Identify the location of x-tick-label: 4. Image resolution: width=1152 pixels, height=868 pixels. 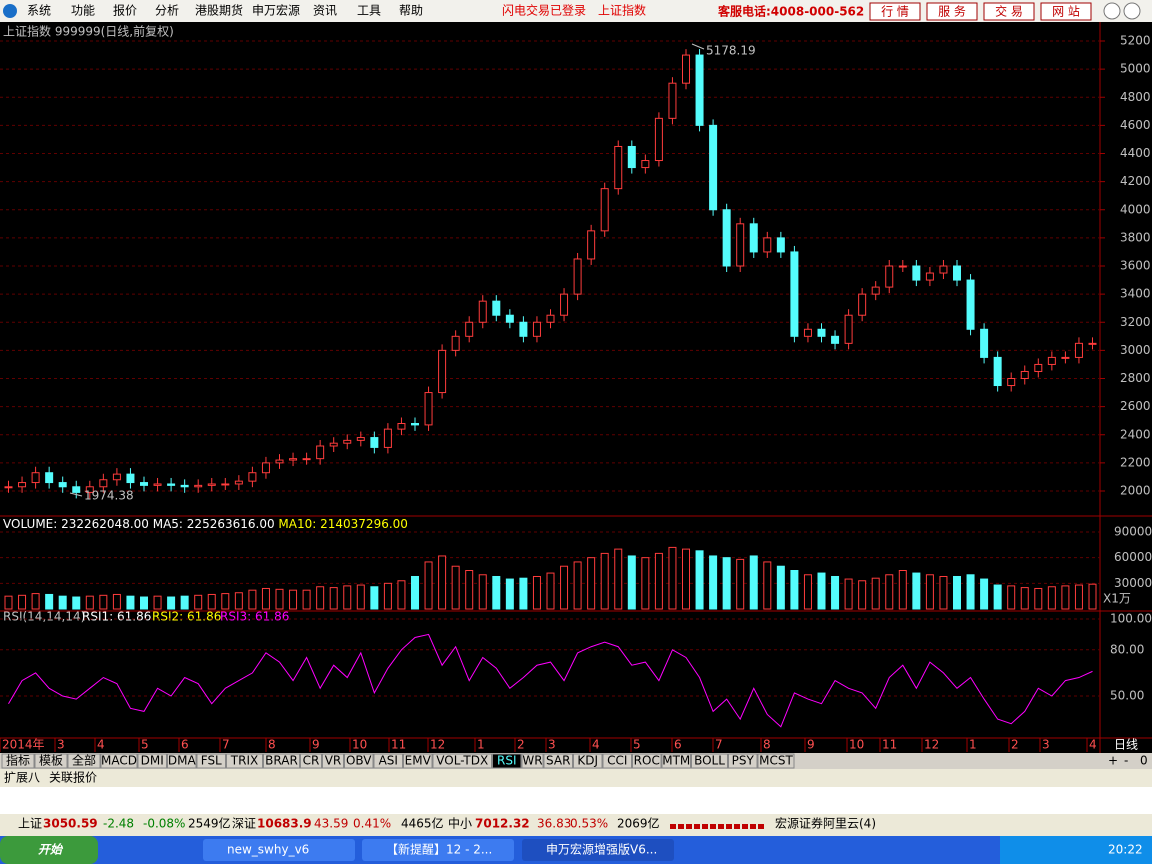
(1093, 745).